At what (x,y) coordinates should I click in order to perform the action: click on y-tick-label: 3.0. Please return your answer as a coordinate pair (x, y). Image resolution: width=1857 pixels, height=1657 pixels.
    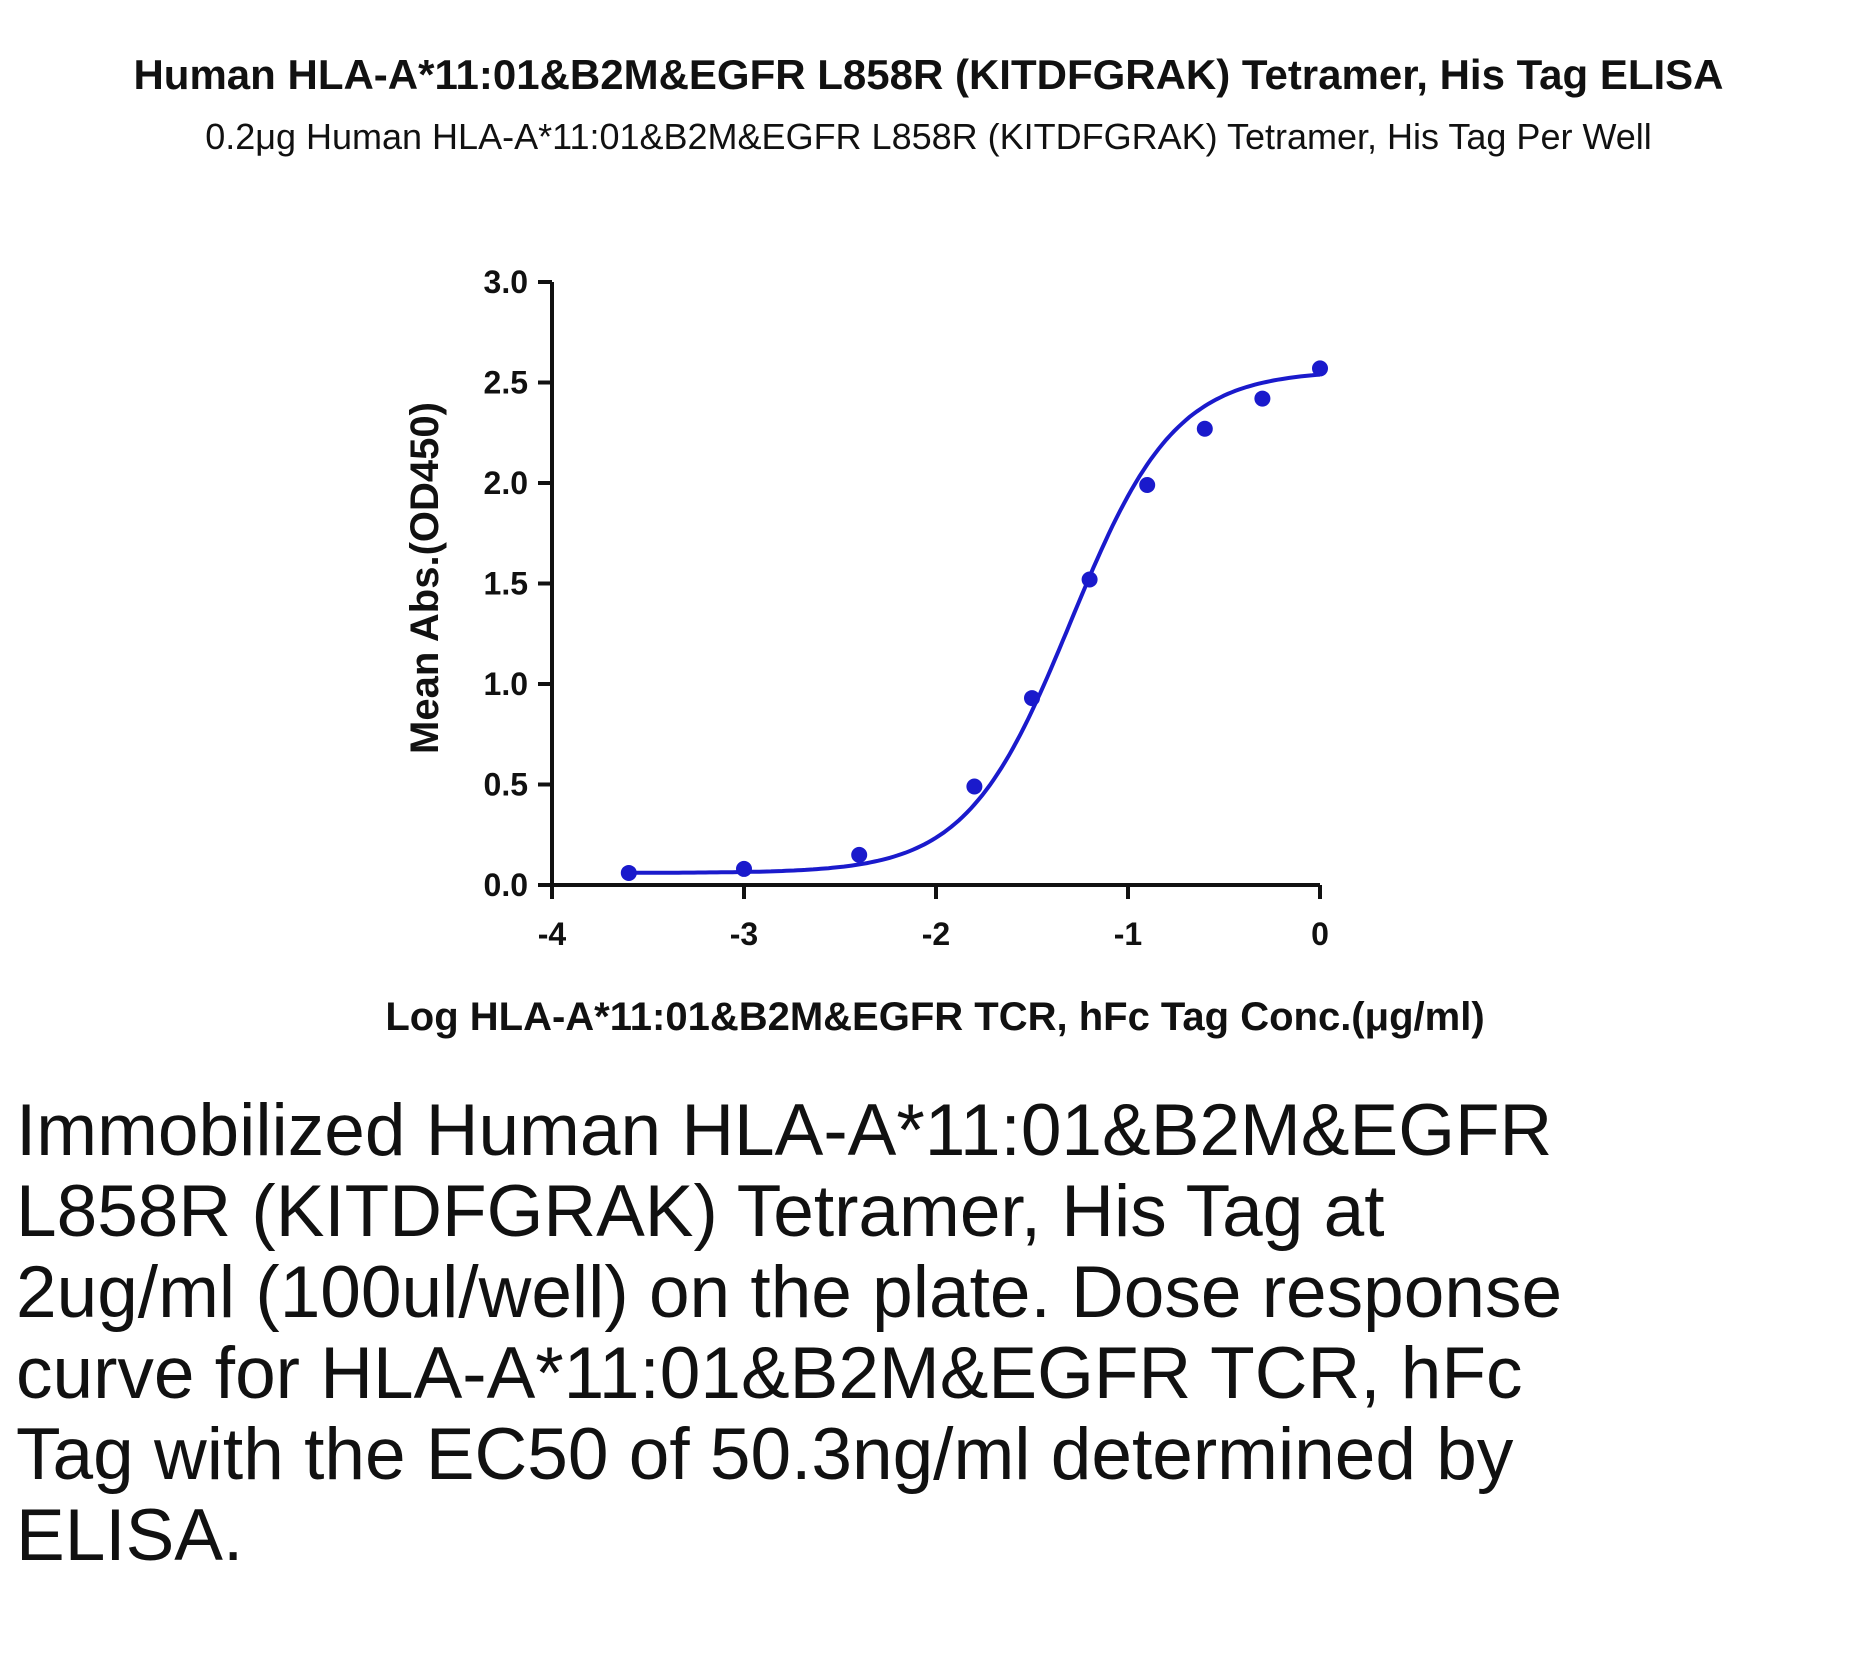
    Looking at the image, I should click on (506, 282).